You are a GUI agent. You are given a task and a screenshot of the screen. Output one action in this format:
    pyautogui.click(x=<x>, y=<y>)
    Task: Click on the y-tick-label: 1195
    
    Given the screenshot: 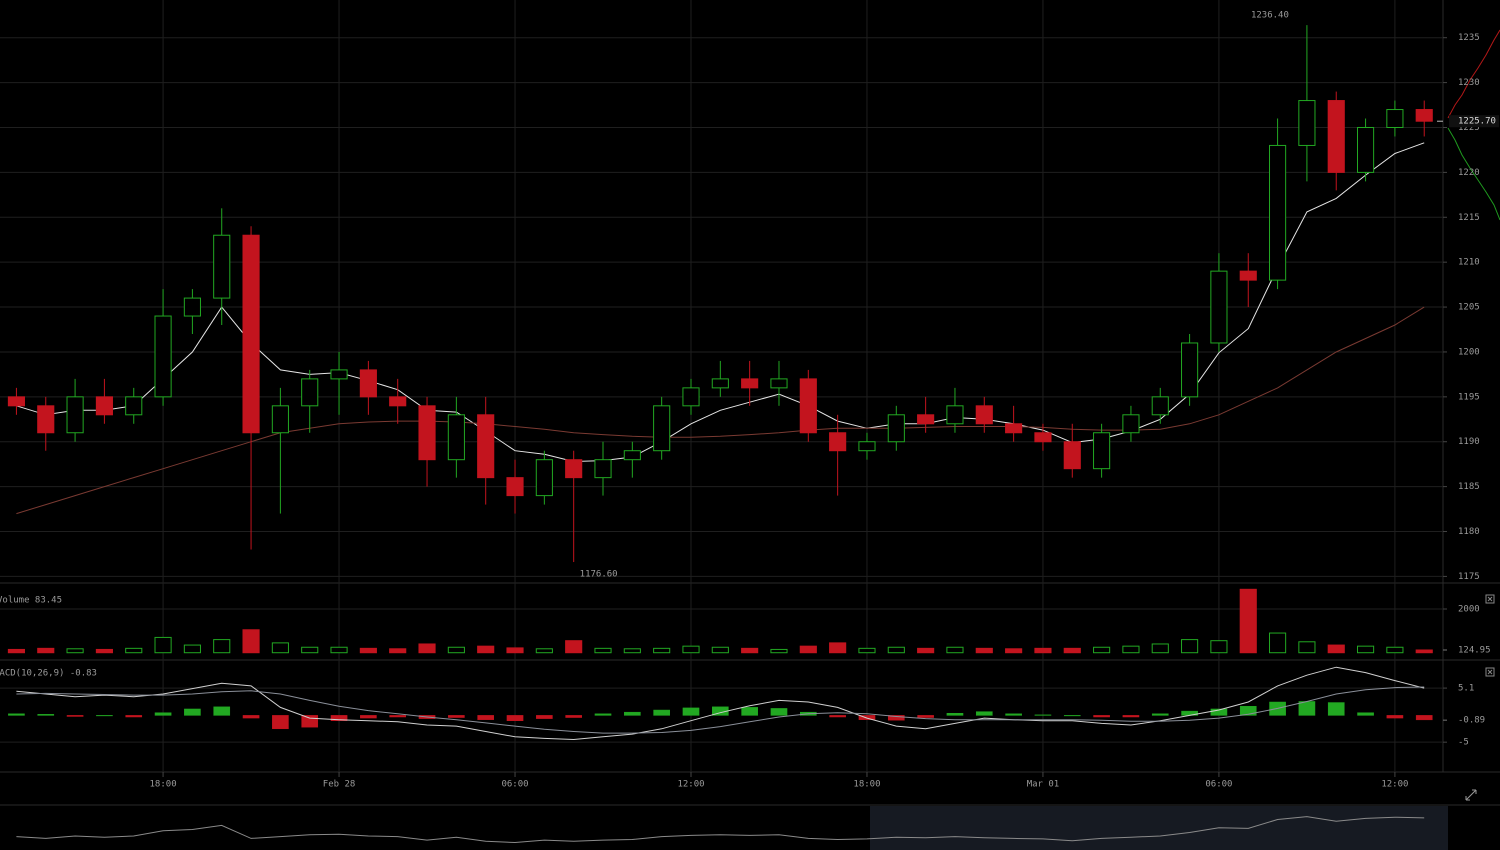 What is the action you would take?
    pyautogui.click(x=1469, y=397)
    